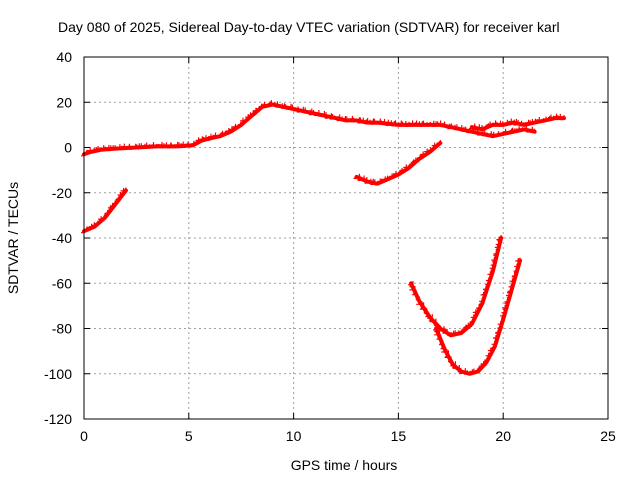 This screenshot has height=480, width=640. Describe the element at coordinates (62, 238) in the screenshot. I see `y-tick-label--40: -40` at that location.